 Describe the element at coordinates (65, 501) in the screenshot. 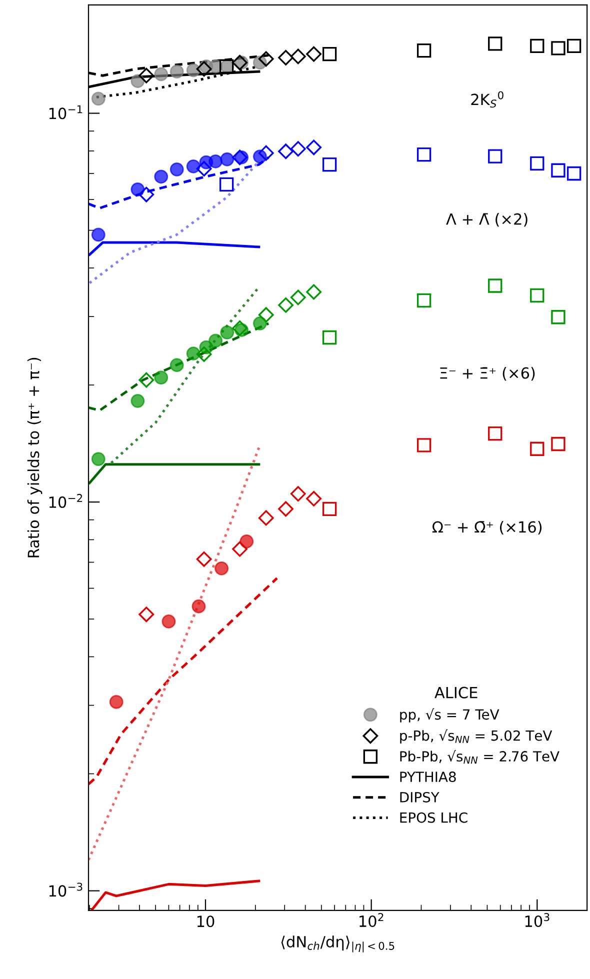

I see `y-tick-label: 10$^{−2}$` at that location.